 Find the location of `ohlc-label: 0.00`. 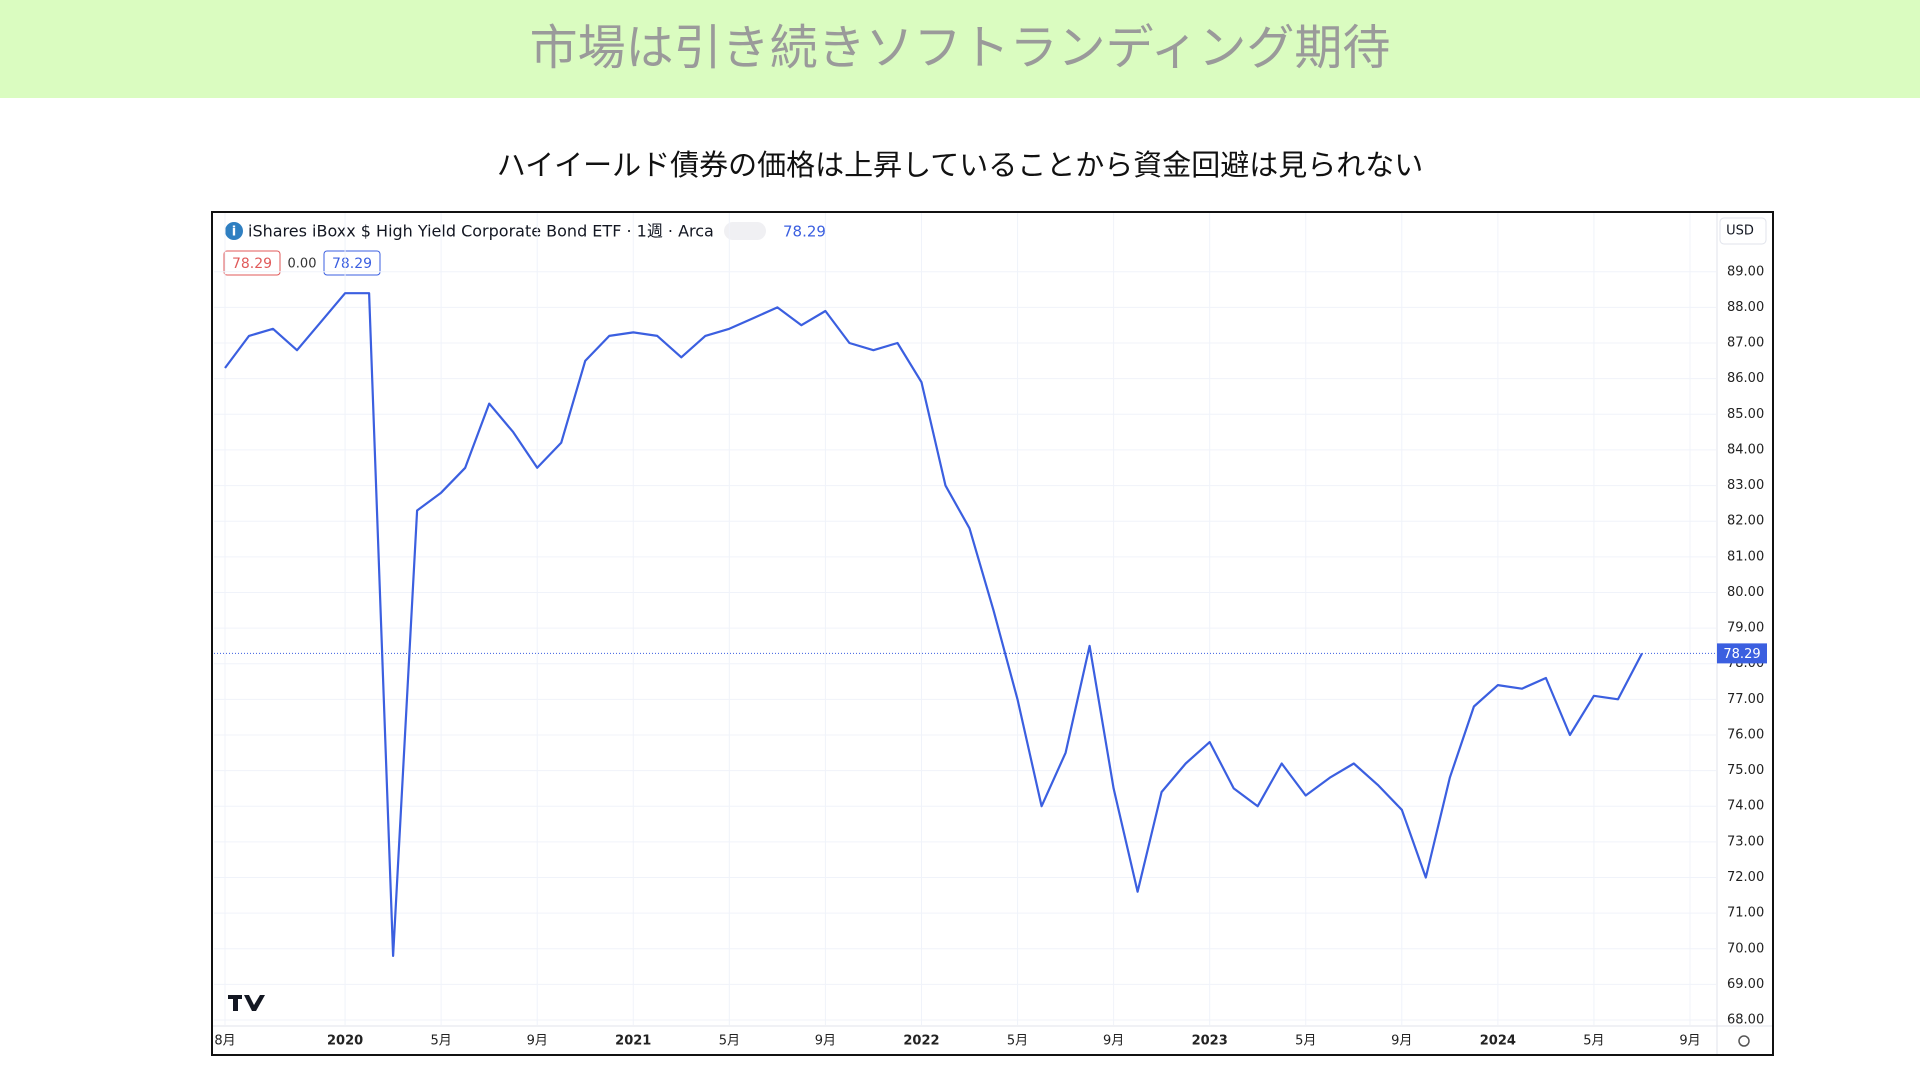

ohlc-label: 0.00 is located at coordinates (302, 264).